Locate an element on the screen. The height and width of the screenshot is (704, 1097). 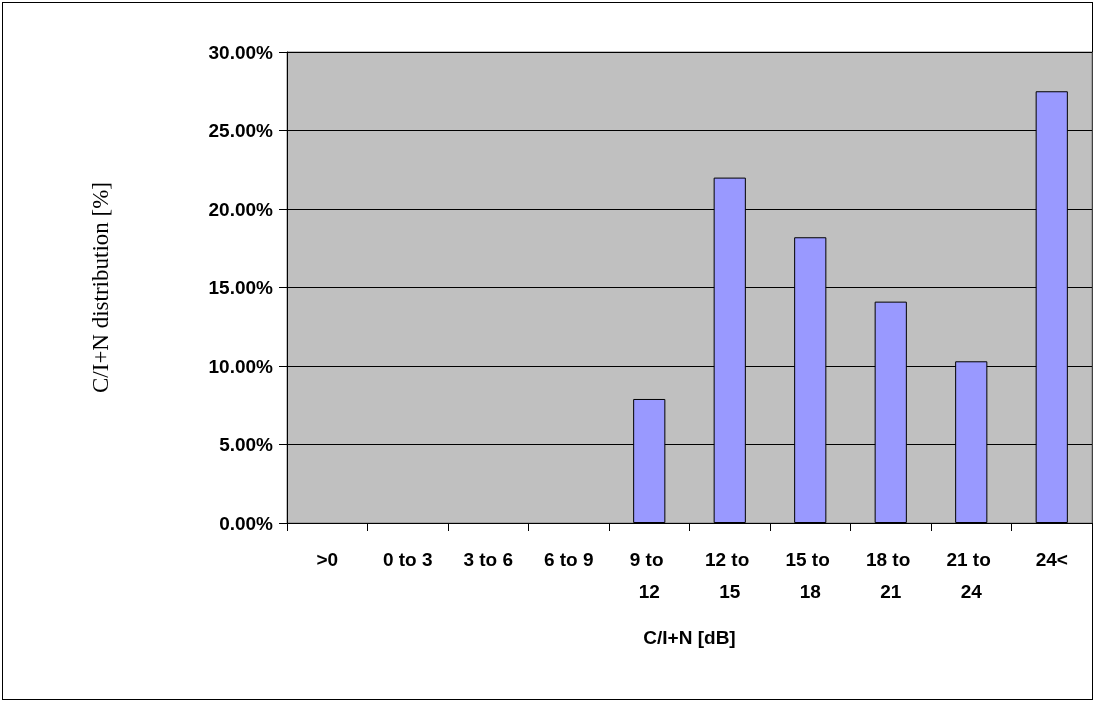
x-tick-label: 0 to 3 is located at coordinates (407, 559).